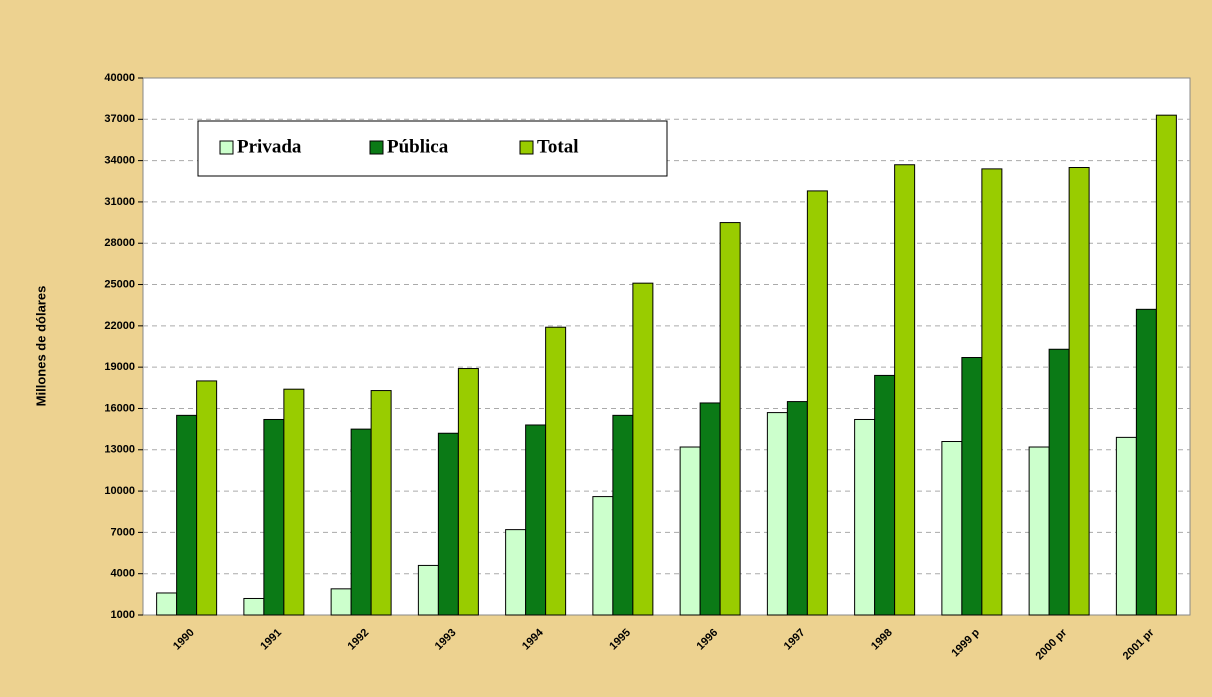 The height and width of the screenshot is (697, 1212). Describe the element at coordinates (795, 640) in the screenshot. I see `x-tick-label: 1997` at that location.